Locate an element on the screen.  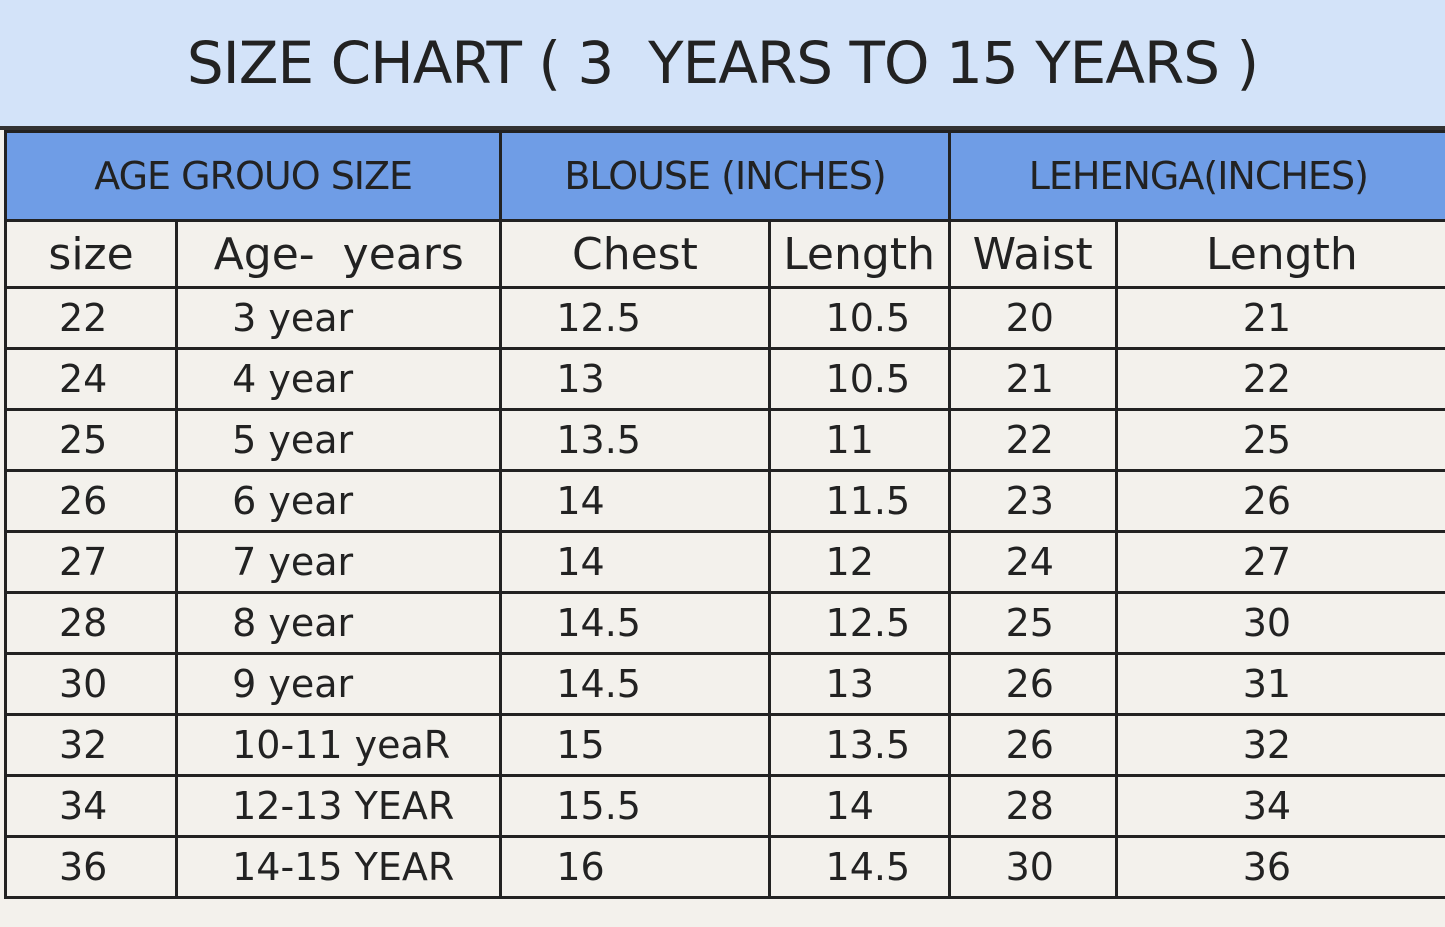
column-header: Waist is located at coordinates (1032, 254).